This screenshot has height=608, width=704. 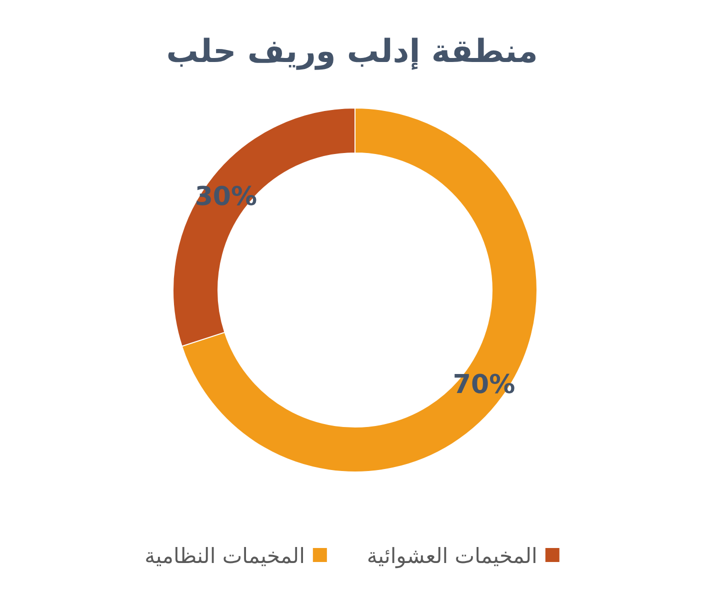 I want to click on title: منطقة إدلب وريف حلب, so click(x=352, y=51).